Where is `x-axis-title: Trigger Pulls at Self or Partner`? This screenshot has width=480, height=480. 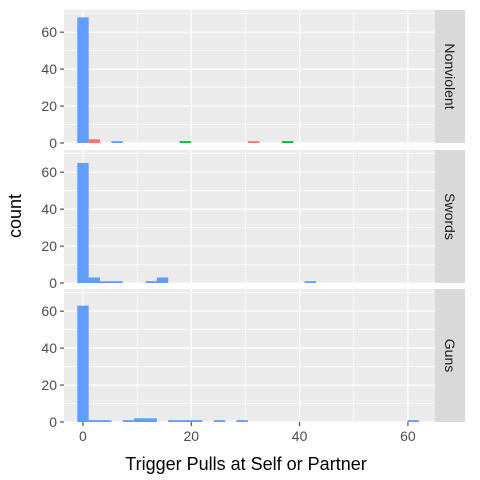 x-axis-title: Trigger Pulls at Self or Partner is located at coordinates (245, 464).